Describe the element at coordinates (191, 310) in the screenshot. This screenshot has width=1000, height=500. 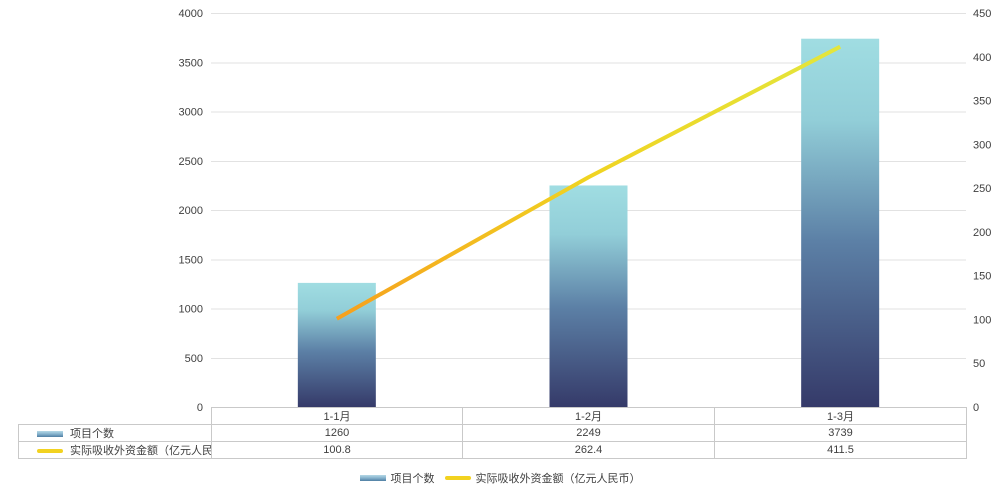
I see `left-axis-tick-label: 1000` at that location.